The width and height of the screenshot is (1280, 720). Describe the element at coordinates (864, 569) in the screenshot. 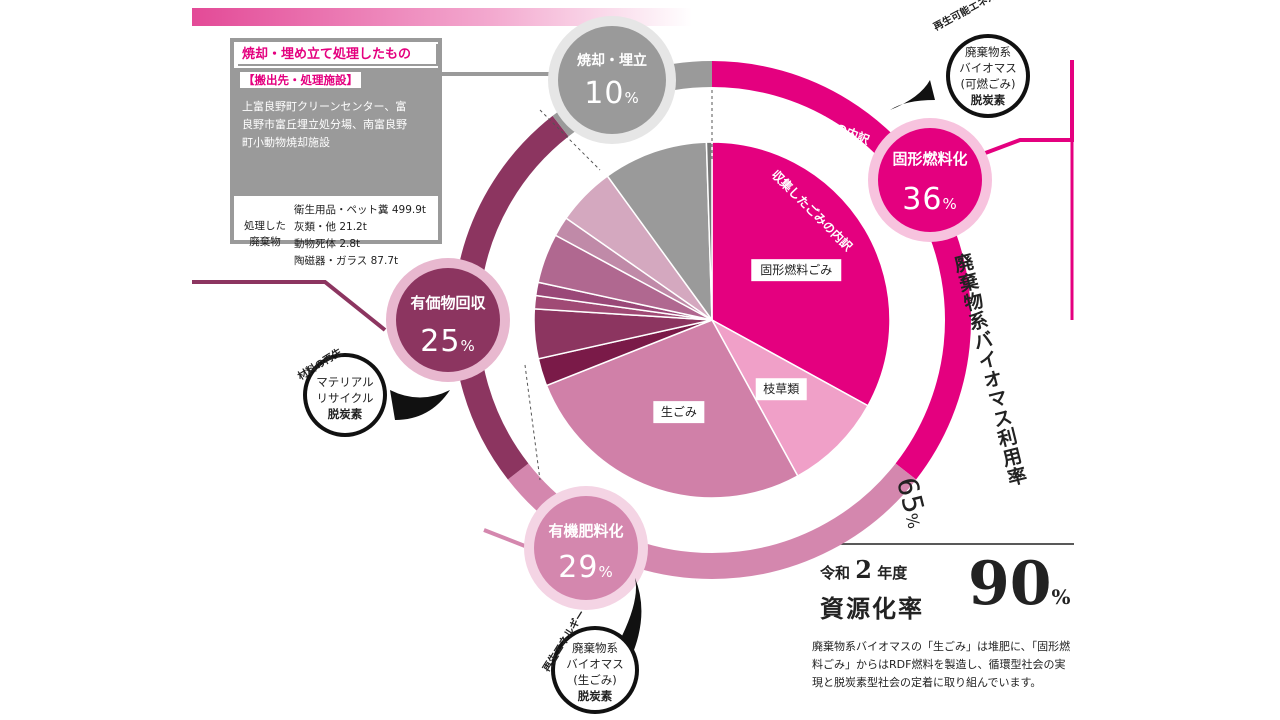

I see `summary-year: 令和 2 年度` at that location.